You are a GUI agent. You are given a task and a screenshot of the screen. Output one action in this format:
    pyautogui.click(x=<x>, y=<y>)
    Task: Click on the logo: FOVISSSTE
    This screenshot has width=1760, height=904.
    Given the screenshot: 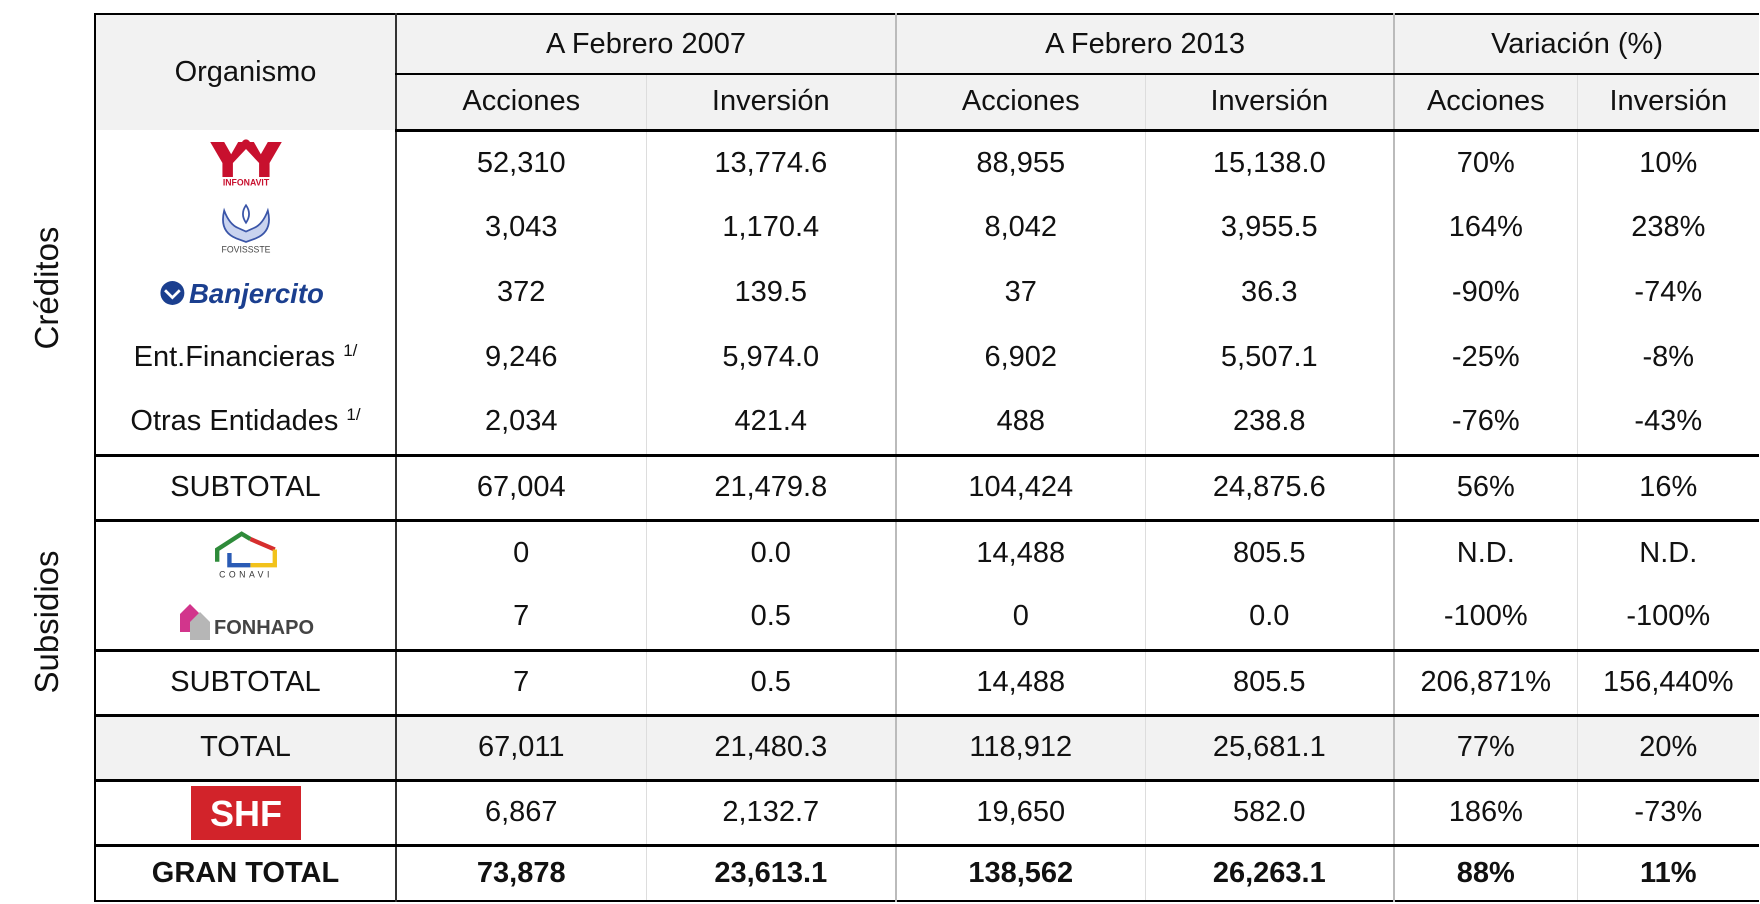 What is the action you would take?
    pyautogui.click(x=245, y=228)
    